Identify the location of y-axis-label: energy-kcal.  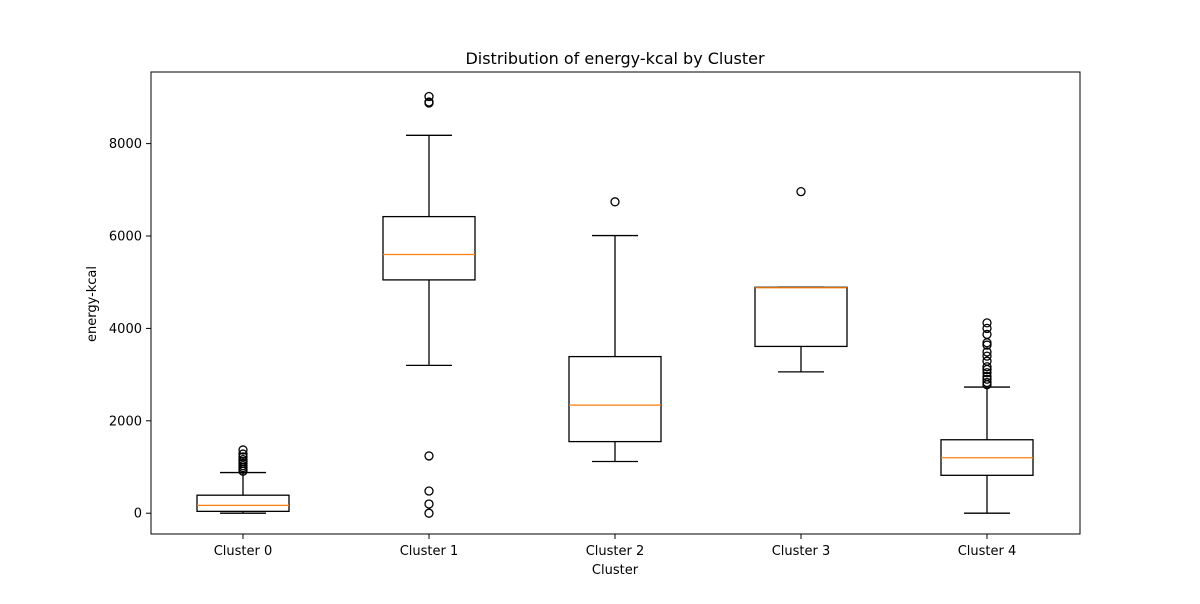
(92, 304).